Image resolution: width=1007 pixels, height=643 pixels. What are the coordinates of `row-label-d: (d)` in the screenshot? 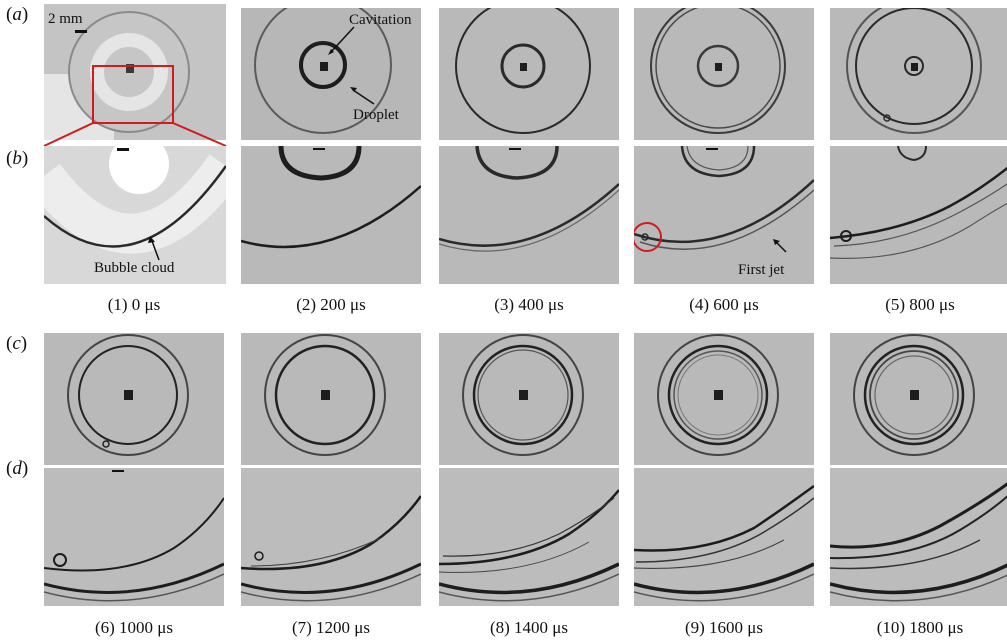 It's located at (17, 468).